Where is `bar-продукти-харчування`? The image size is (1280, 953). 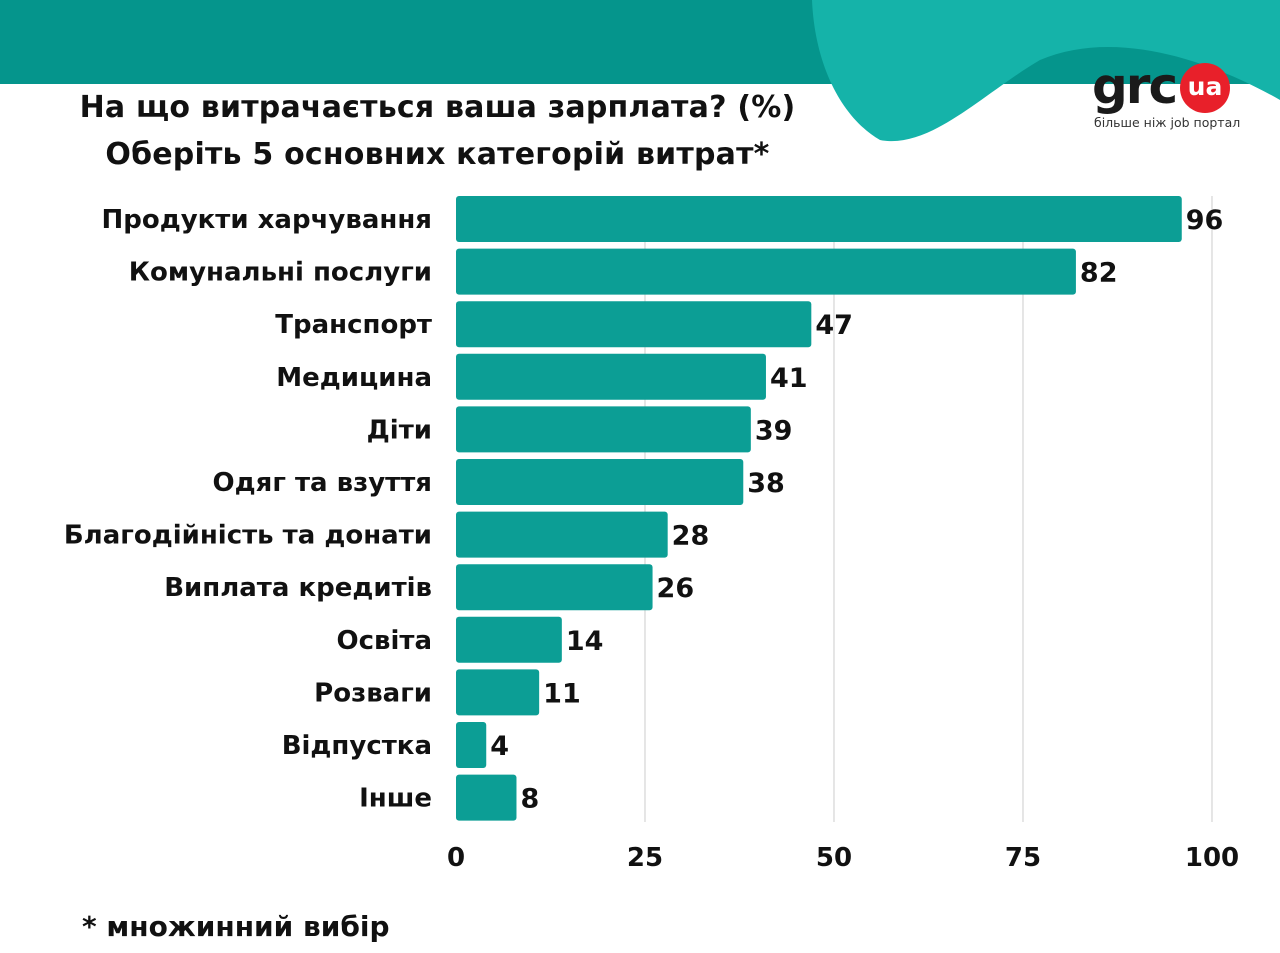 bar-продукти-харчування is located at coordinates (819, 219).